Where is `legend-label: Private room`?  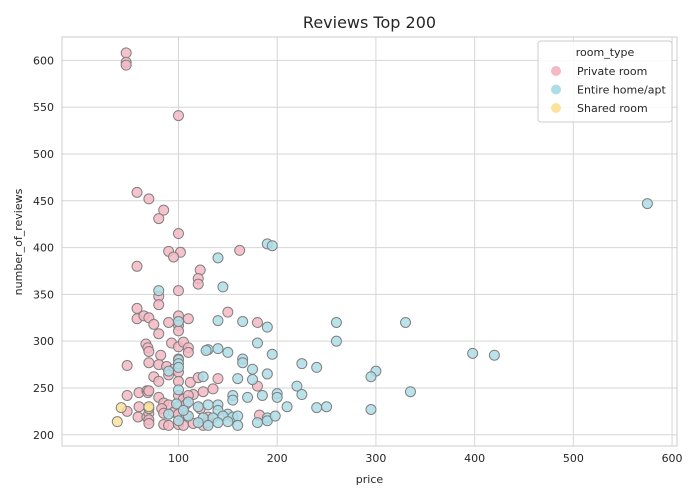 legend-label: Private room is located at coordinates (612, 71).